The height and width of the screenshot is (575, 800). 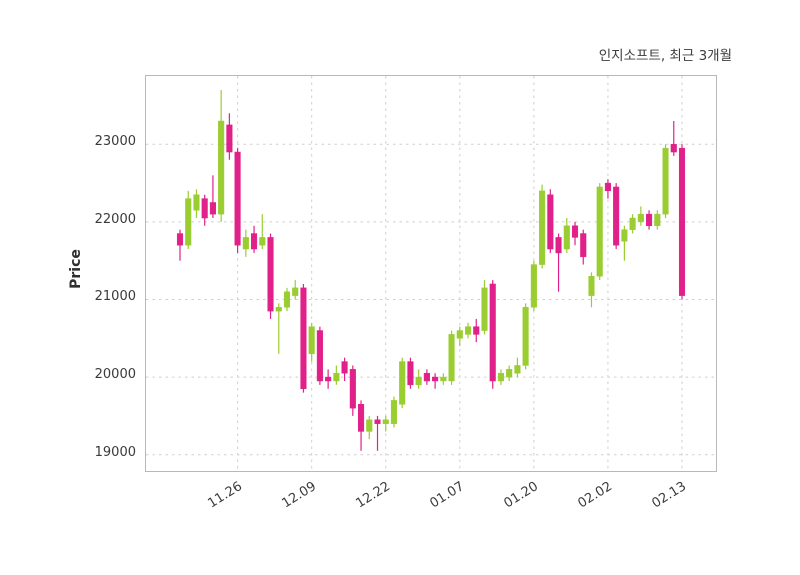 What do you see at coordinates (115, 375) in the screenshot?
I see `y-tick-label: 20000` at bounding box center [115, 375].